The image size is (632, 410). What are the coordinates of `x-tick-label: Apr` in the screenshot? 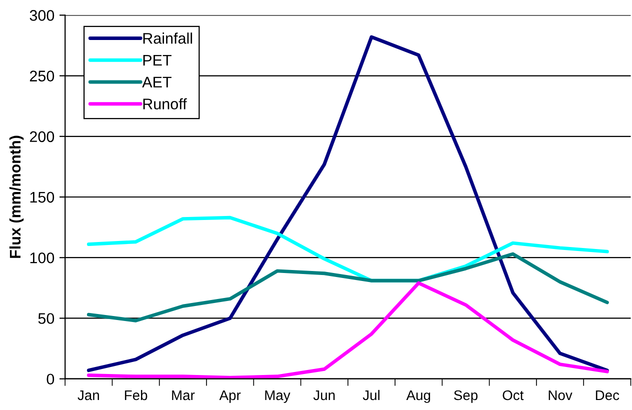 It's located at (230, 396).